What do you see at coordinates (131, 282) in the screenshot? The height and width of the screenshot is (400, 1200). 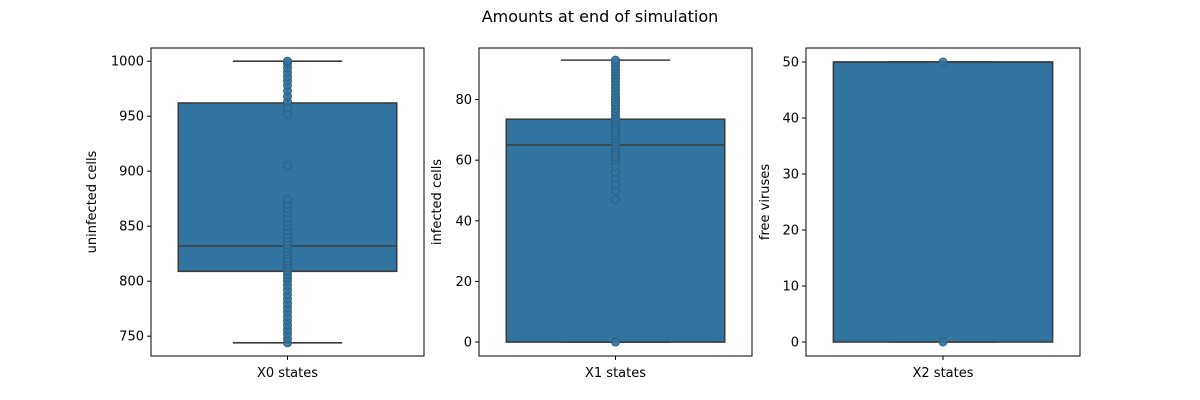 I see `y-tick-label: 800` at bounding box center [131, 282].